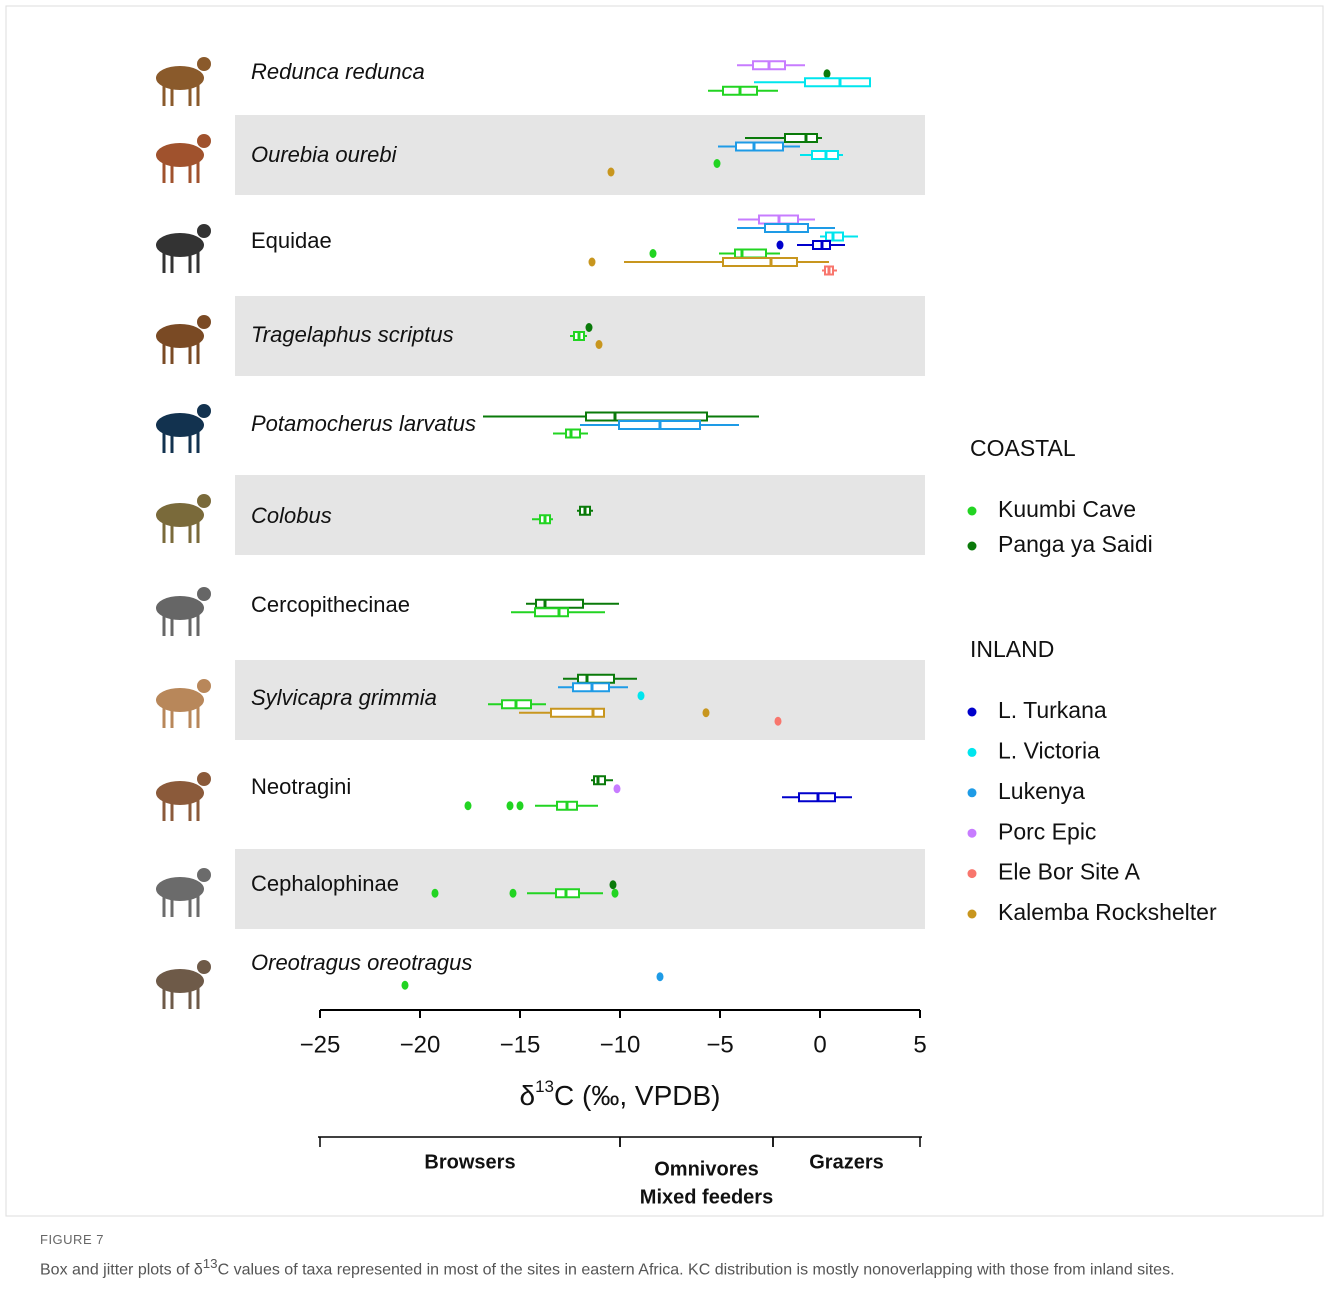 This screenshot has height=1313, width=1329. Describe the element at coordinates (1049, 750) in the screenshot. I see `legend-label: L. Victoria` at that location.